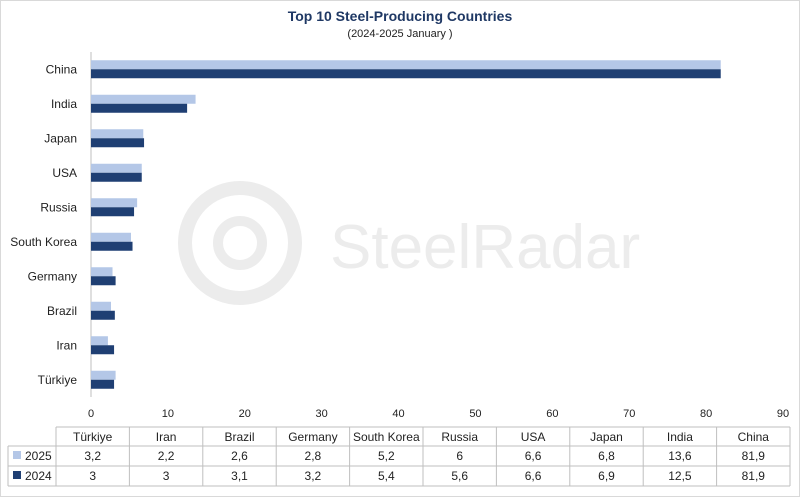 The height and width of the screenshot is (497, 800). I want to click on chart-subtitle: (2024-2025 January ), so click(400, 34).